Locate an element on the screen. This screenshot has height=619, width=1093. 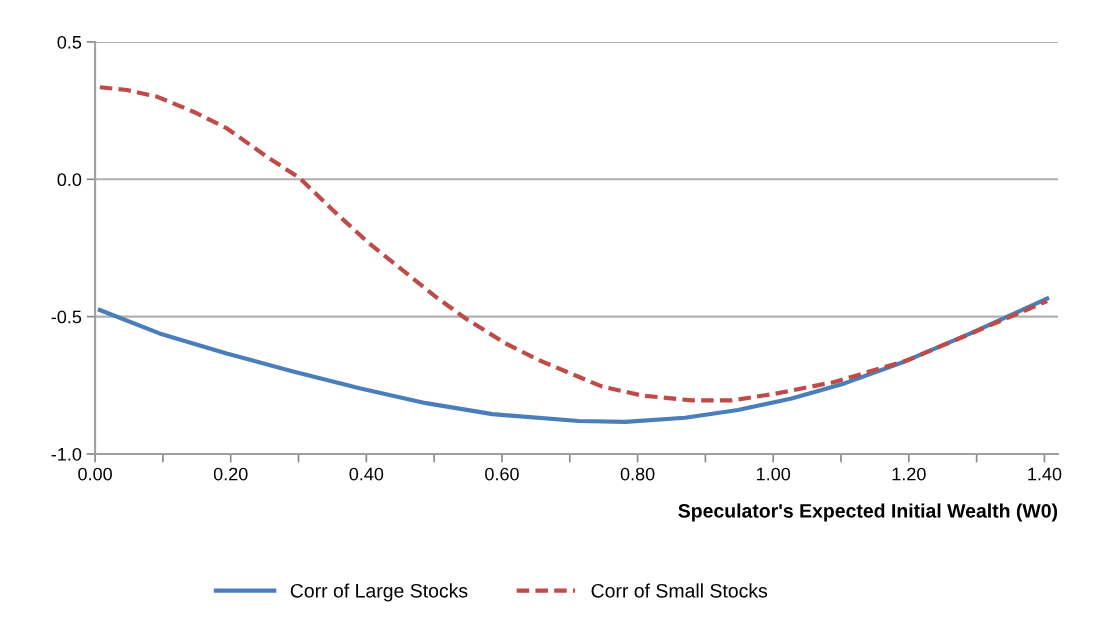
legend-label: Corr of Large Stocks is located at coordinates (379, 592).